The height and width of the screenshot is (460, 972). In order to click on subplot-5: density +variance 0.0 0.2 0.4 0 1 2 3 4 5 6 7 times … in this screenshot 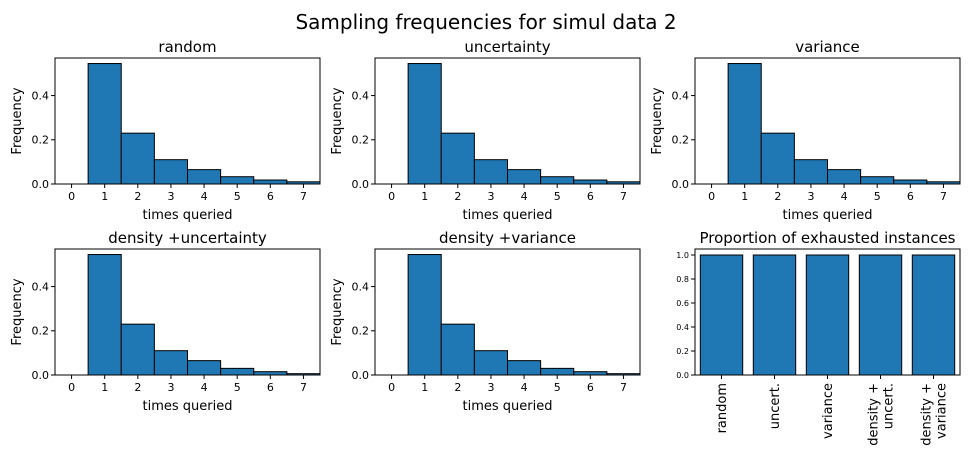, I will do `click(485, 321)`.